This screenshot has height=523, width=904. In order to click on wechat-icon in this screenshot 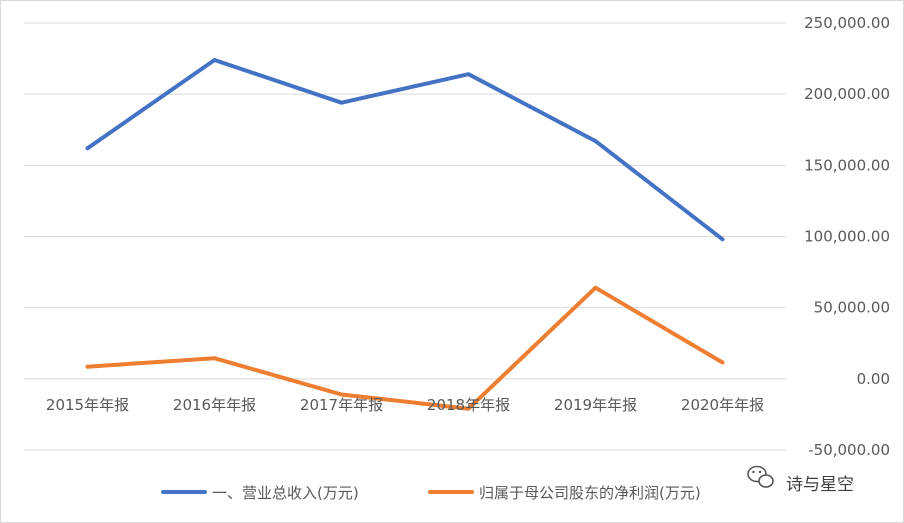, I will do `click(760, 476)`.